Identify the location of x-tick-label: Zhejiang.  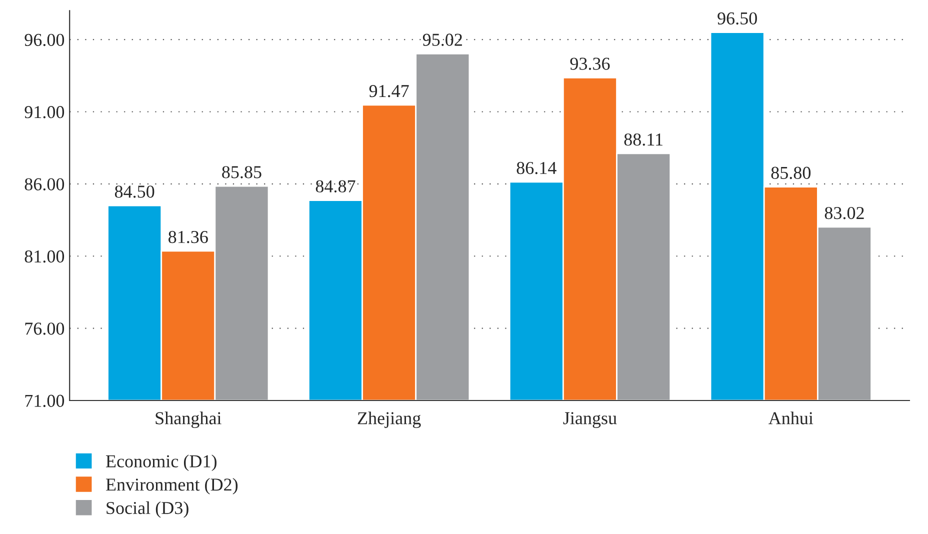
(389, 420).